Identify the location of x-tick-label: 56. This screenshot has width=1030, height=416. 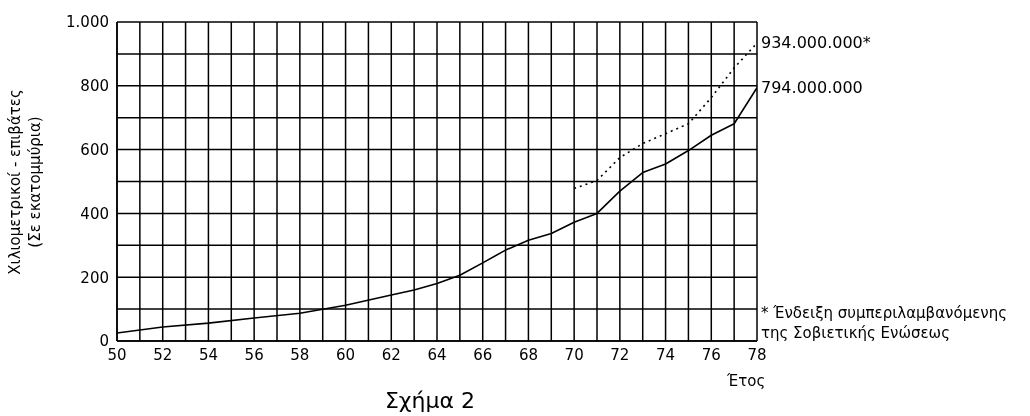
(254, 354).